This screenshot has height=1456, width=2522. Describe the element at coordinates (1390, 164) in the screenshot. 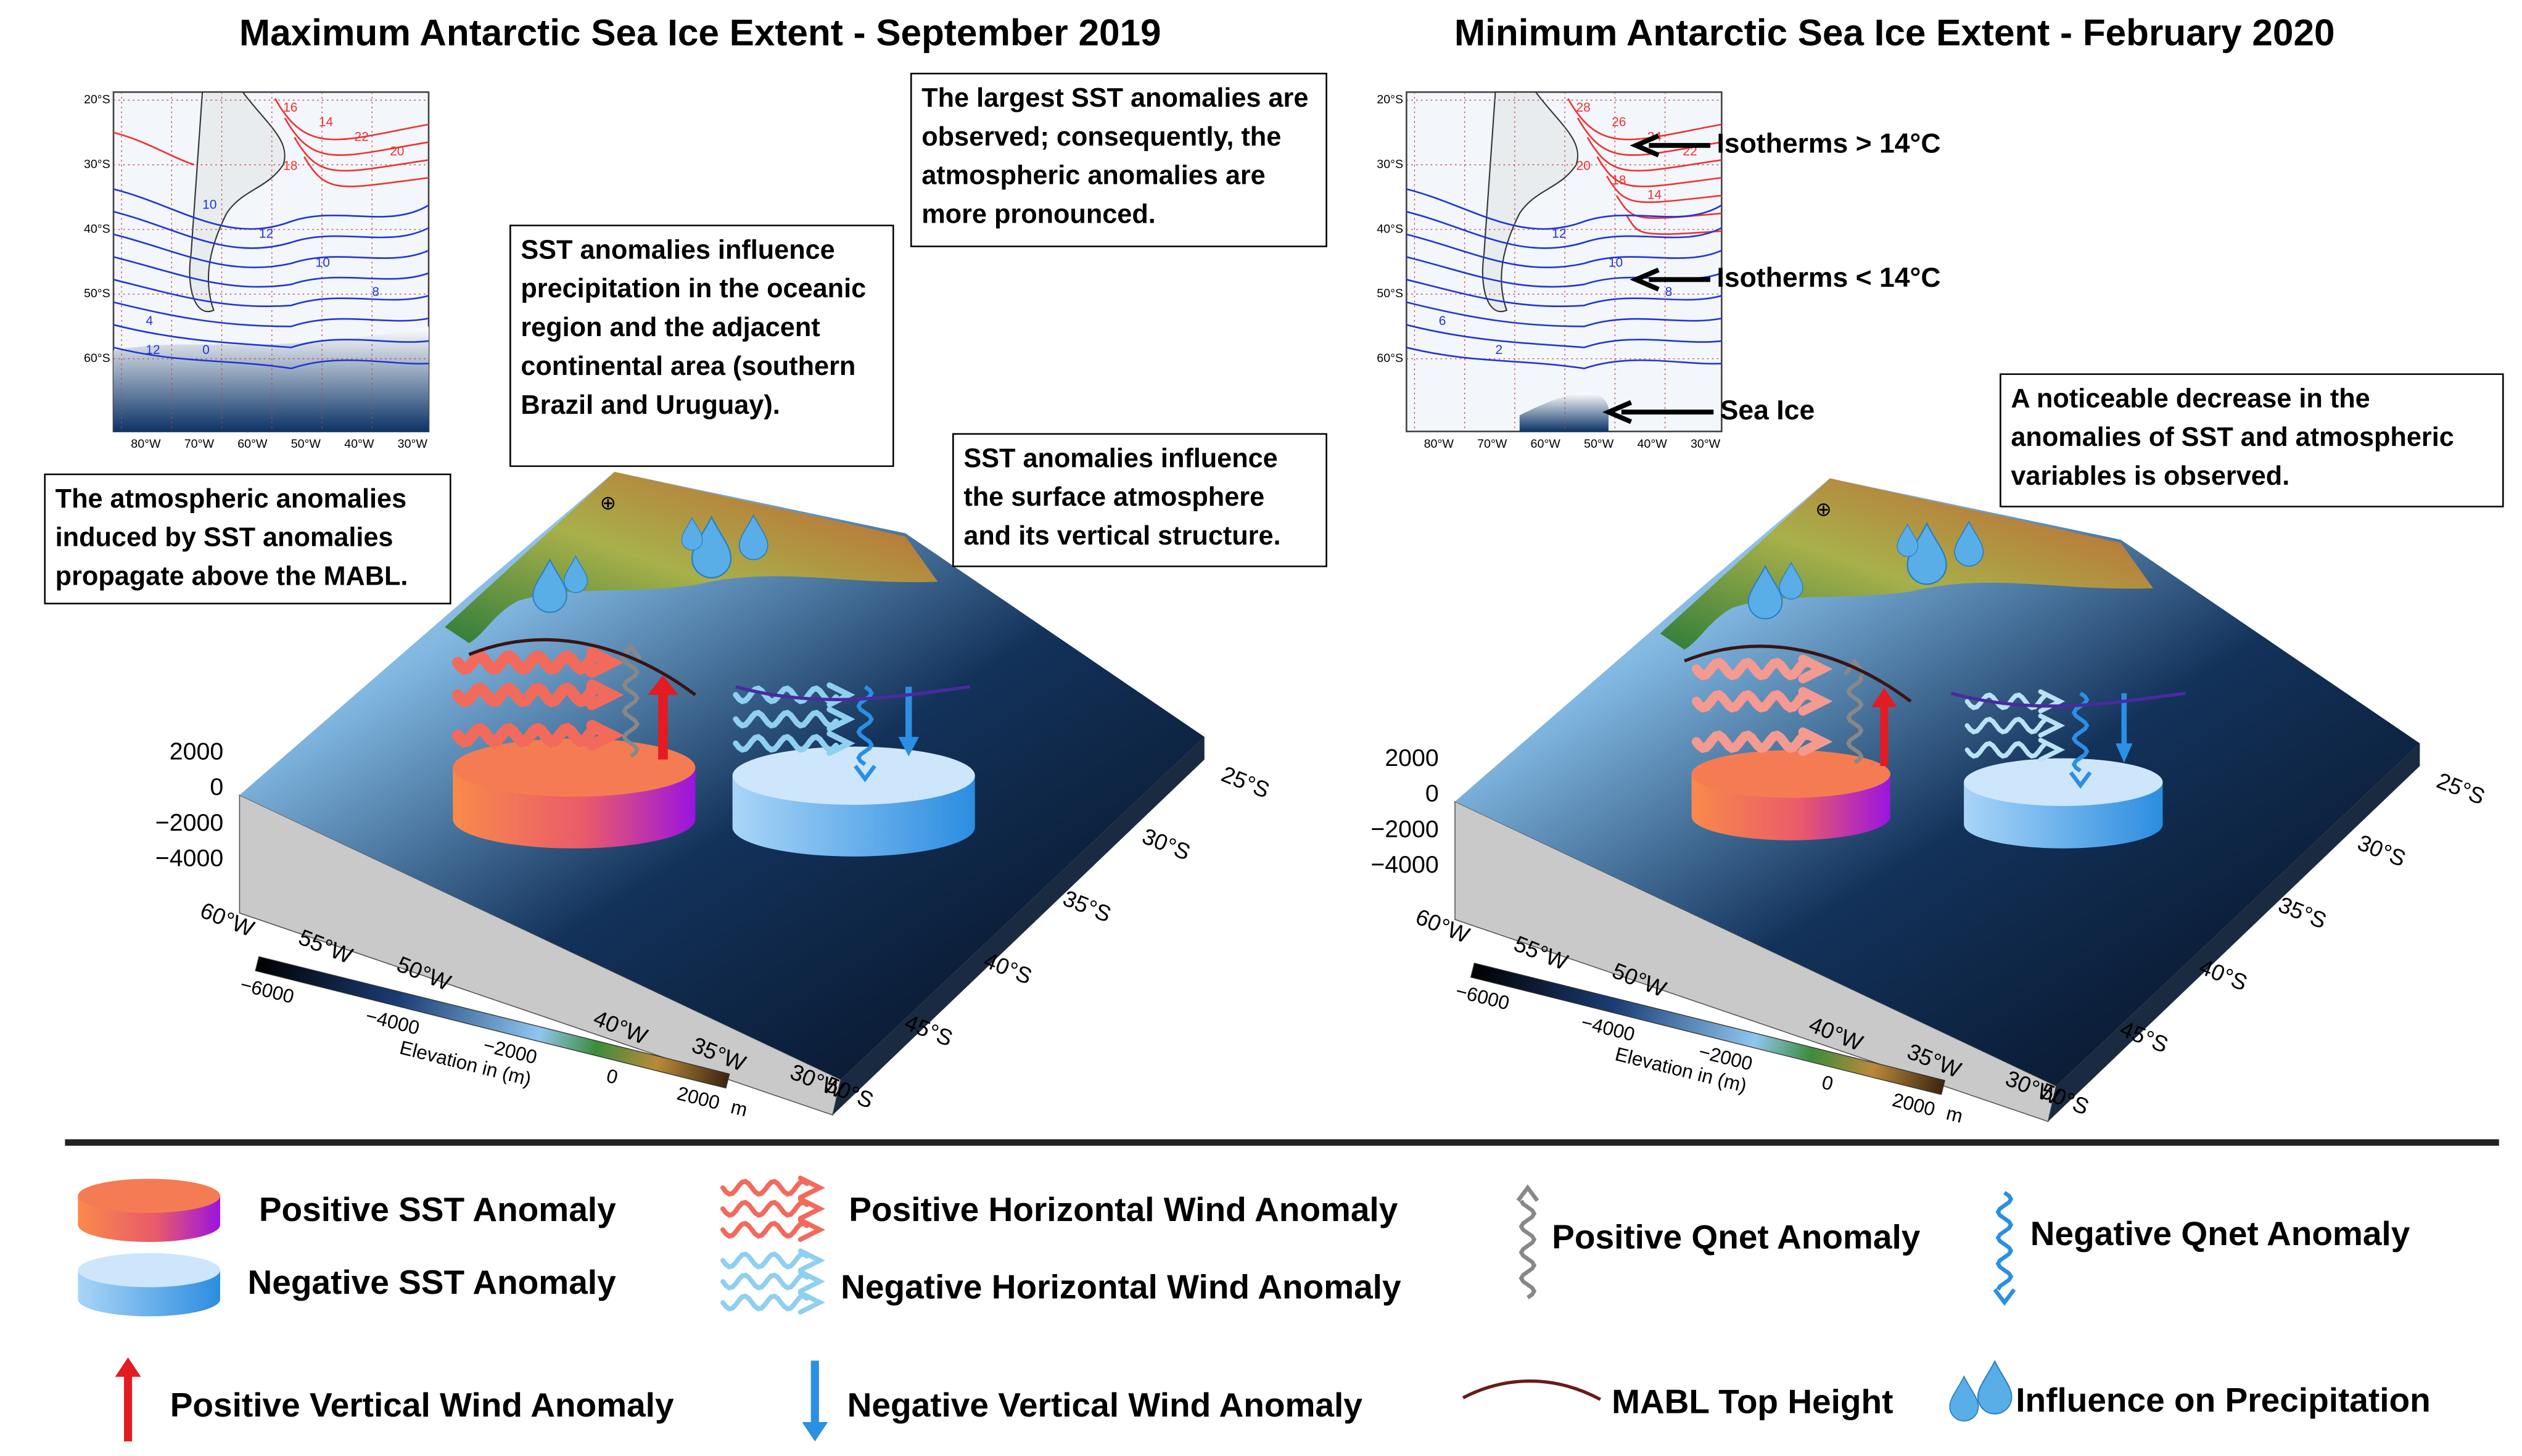

I see `map-lat-label: 30°S` at that location.